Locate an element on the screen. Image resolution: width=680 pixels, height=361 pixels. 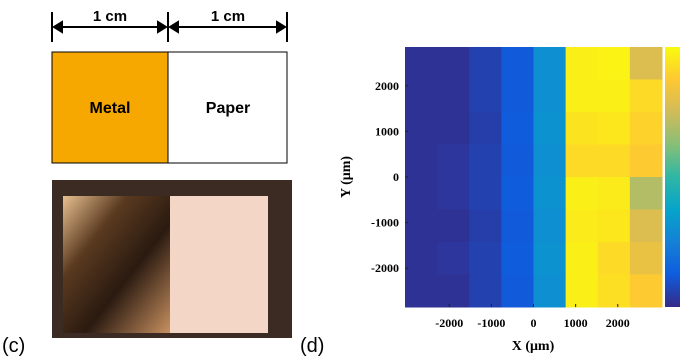
region-label: Paper is located at coordinates (228, 108).